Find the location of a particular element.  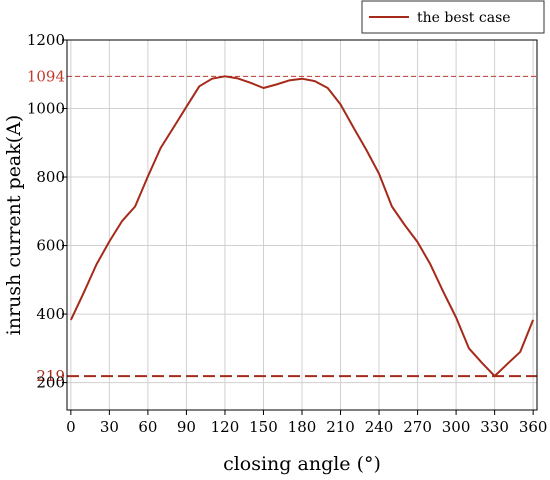

y-axis-ticks: 200 400 600 800 1000 1200 is located at coordinates (47, 211).